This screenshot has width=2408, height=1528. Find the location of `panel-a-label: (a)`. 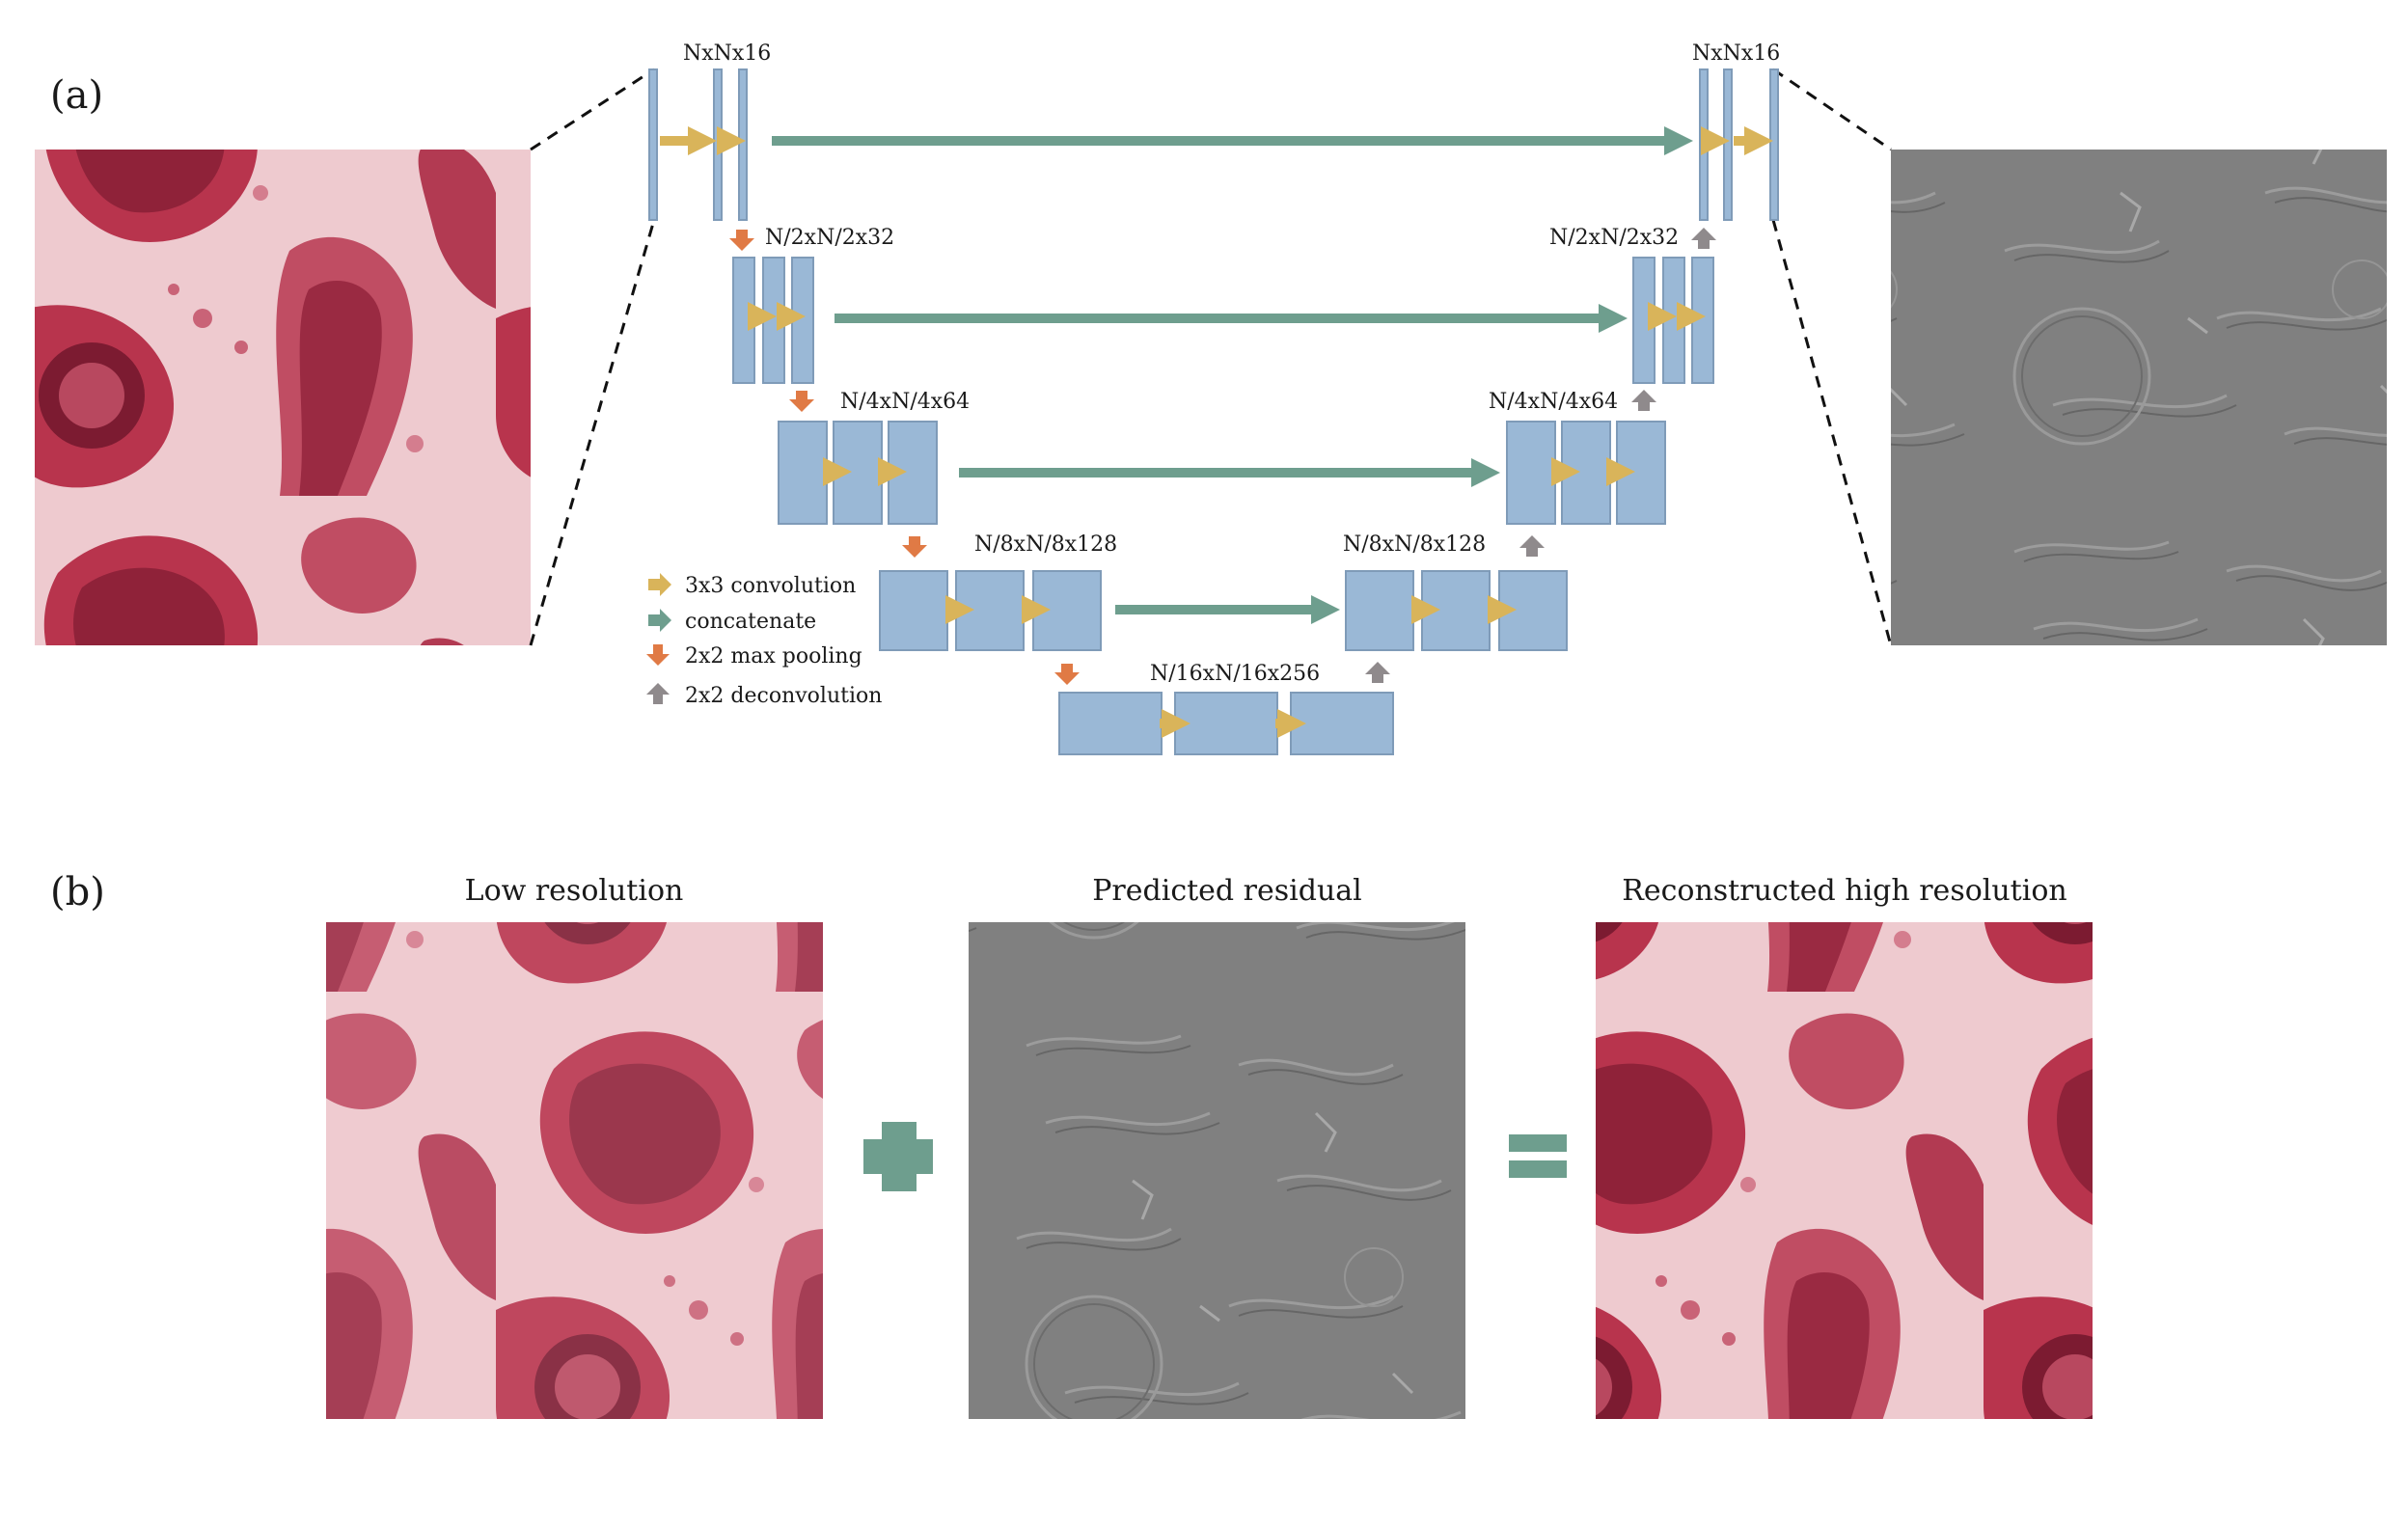

panel-a-label: (a) is located at coordinates (76, 96).